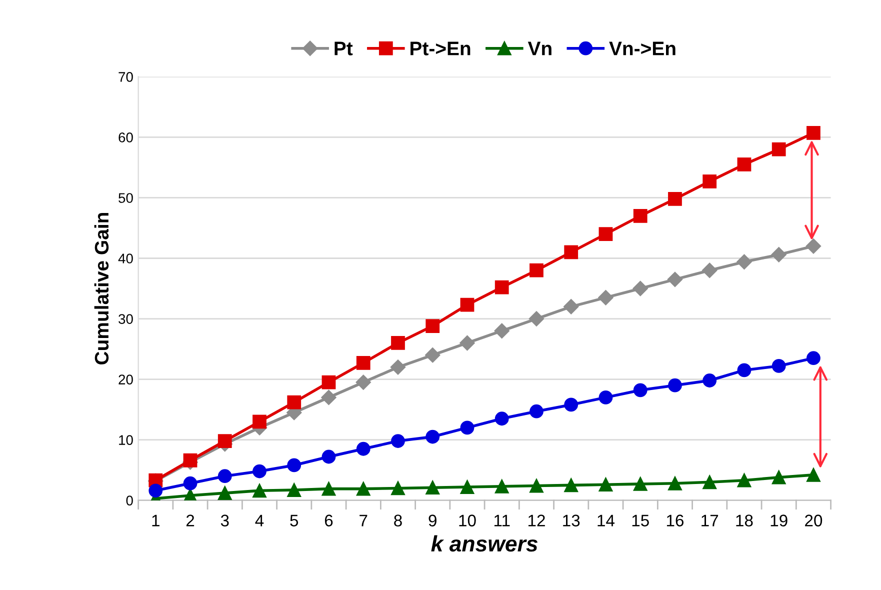  I want to click on x-tick-label: 6, so click(328, 520).